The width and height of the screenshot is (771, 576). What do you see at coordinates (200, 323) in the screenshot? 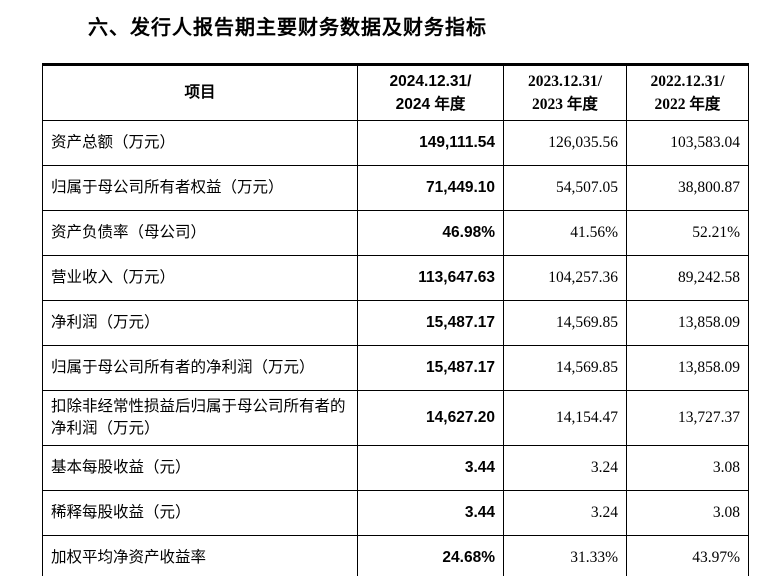
I see `row-label: 净利润（万元）` at bounding box center [200, 323].